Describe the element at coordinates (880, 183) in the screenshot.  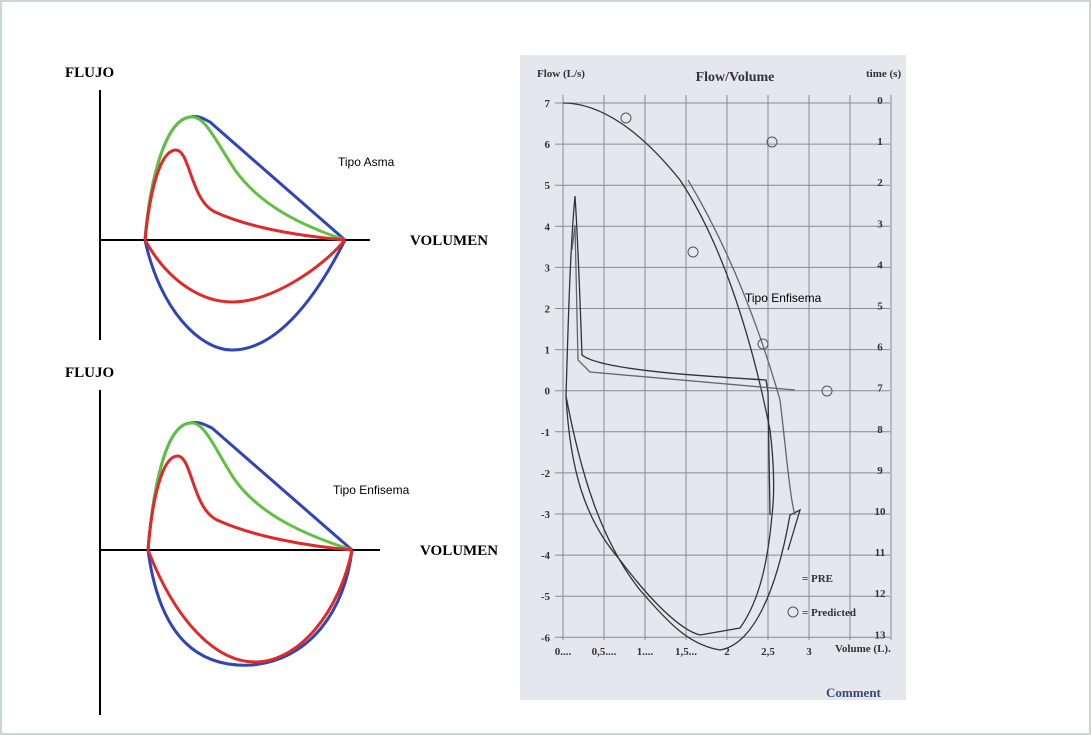
I see `y2-tick-label: 2` at that location.